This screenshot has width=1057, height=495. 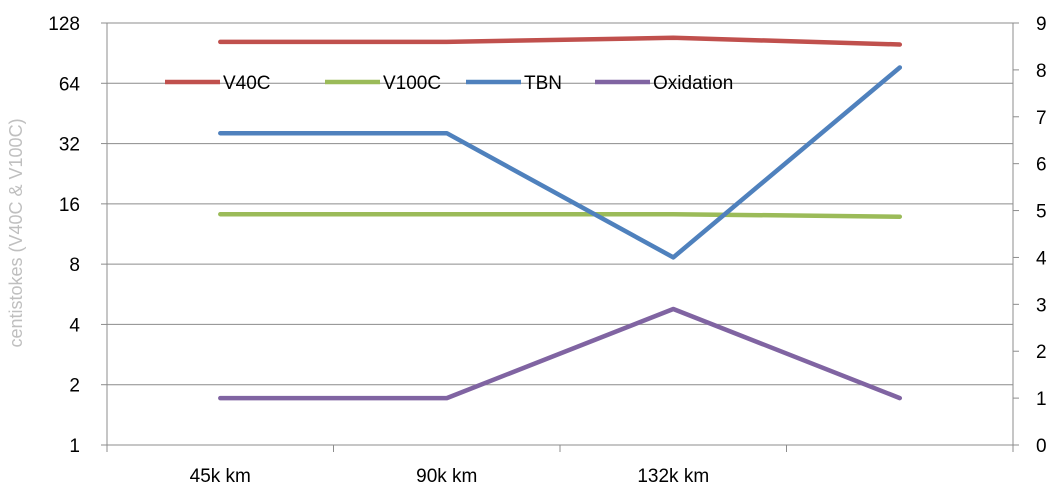 What do you see at coordinates (1041, 71) in the screenshot?
I see `y-right-tick-label: 8` at bounding box center [1041, 71].